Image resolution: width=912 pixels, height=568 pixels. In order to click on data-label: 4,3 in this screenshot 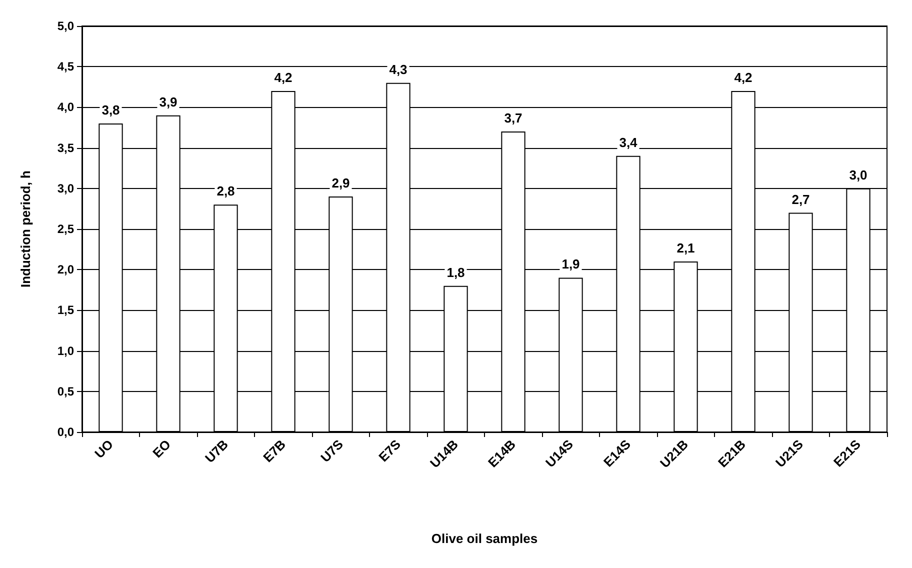, I will do `click(398, 69)`.